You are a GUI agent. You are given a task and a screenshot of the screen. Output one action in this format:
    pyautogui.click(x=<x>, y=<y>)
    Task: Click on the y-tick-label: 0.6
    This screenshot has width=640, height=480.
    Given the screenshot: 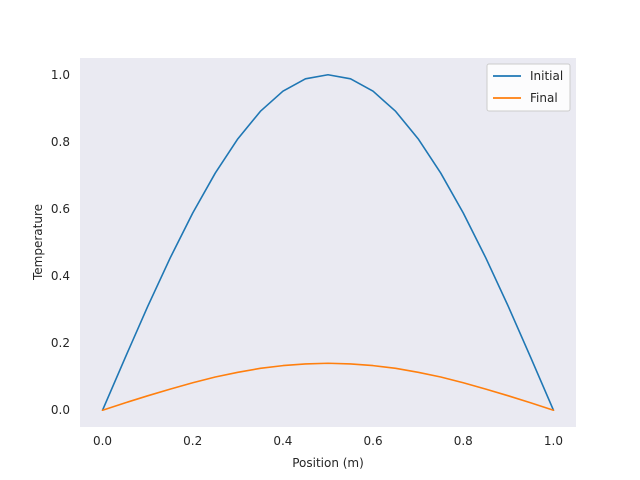 What is the action you would take?
    pyautogui.click(x=60, y=209)
    